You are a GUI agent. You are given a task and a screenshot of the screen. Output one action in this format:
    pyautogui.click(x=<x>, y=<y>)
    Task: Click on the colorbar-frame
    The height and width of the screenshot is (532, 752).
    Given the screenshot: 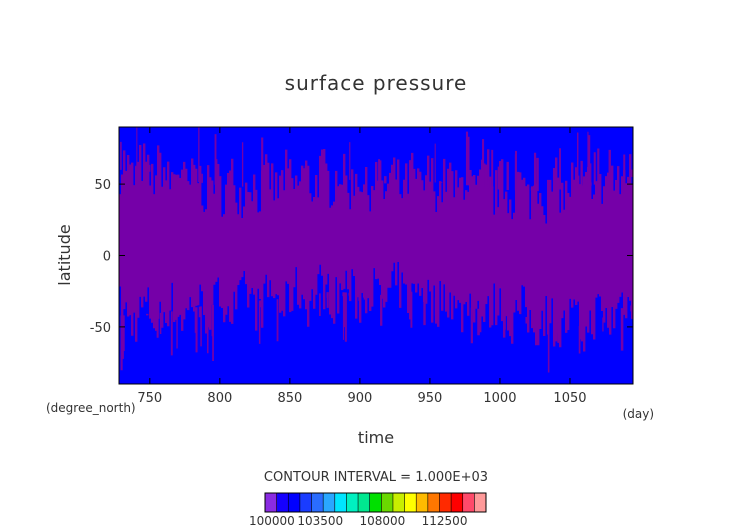 What is the action you would take?
    pyautogui.click(x=375, y=502)
    